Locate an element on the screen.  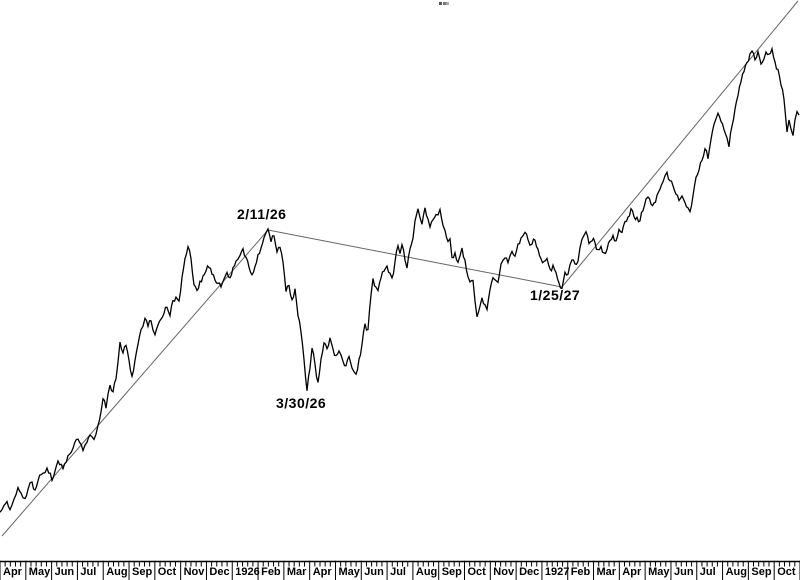
annotation-low-1-25-27: 1/25/27 is located at coordinates (555, 295).